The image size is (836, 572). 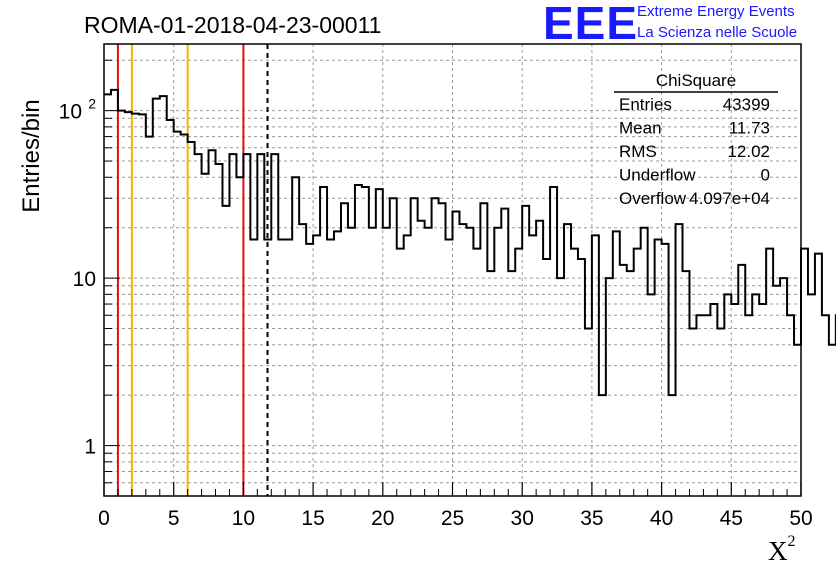 What do you see at coordinates (192, 270) in the screenshot?
I see `reference-lines` at bounding box center [192, 270].